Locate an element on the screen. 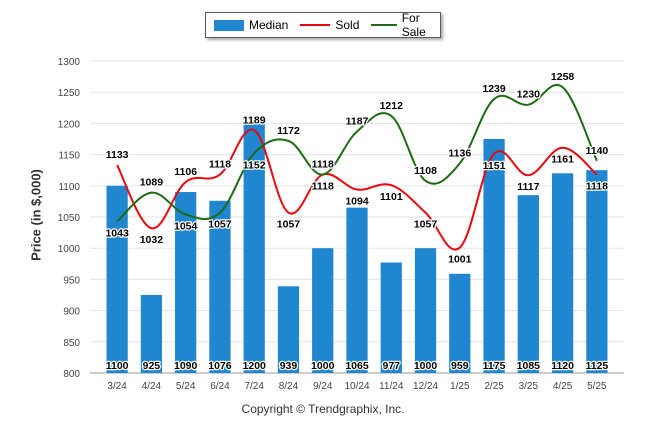 The image size is (646, 434). y-tick-label: 1100 is located at coordinates (69, 187).